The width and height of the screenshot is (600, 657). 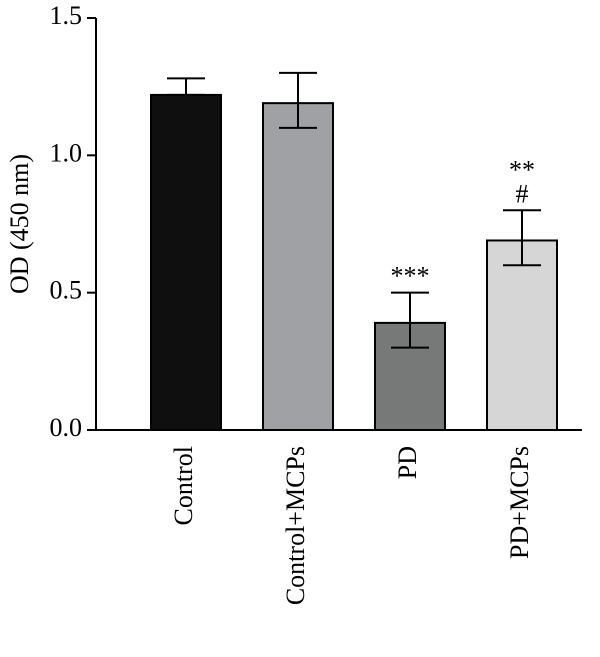 I want to click on y-tick-label-0: 0.0, so click(x=66, y=427).